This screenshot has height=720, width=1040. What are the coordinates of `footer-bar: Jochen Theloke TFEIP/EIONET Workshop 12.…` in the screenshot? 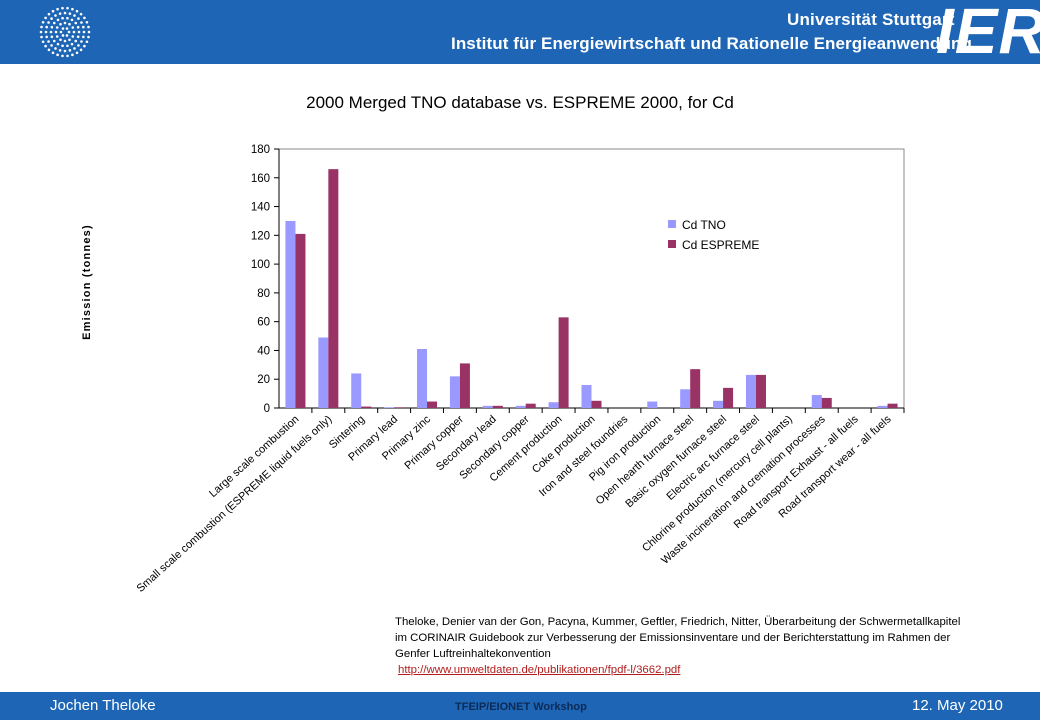 It's located at (520, 706).